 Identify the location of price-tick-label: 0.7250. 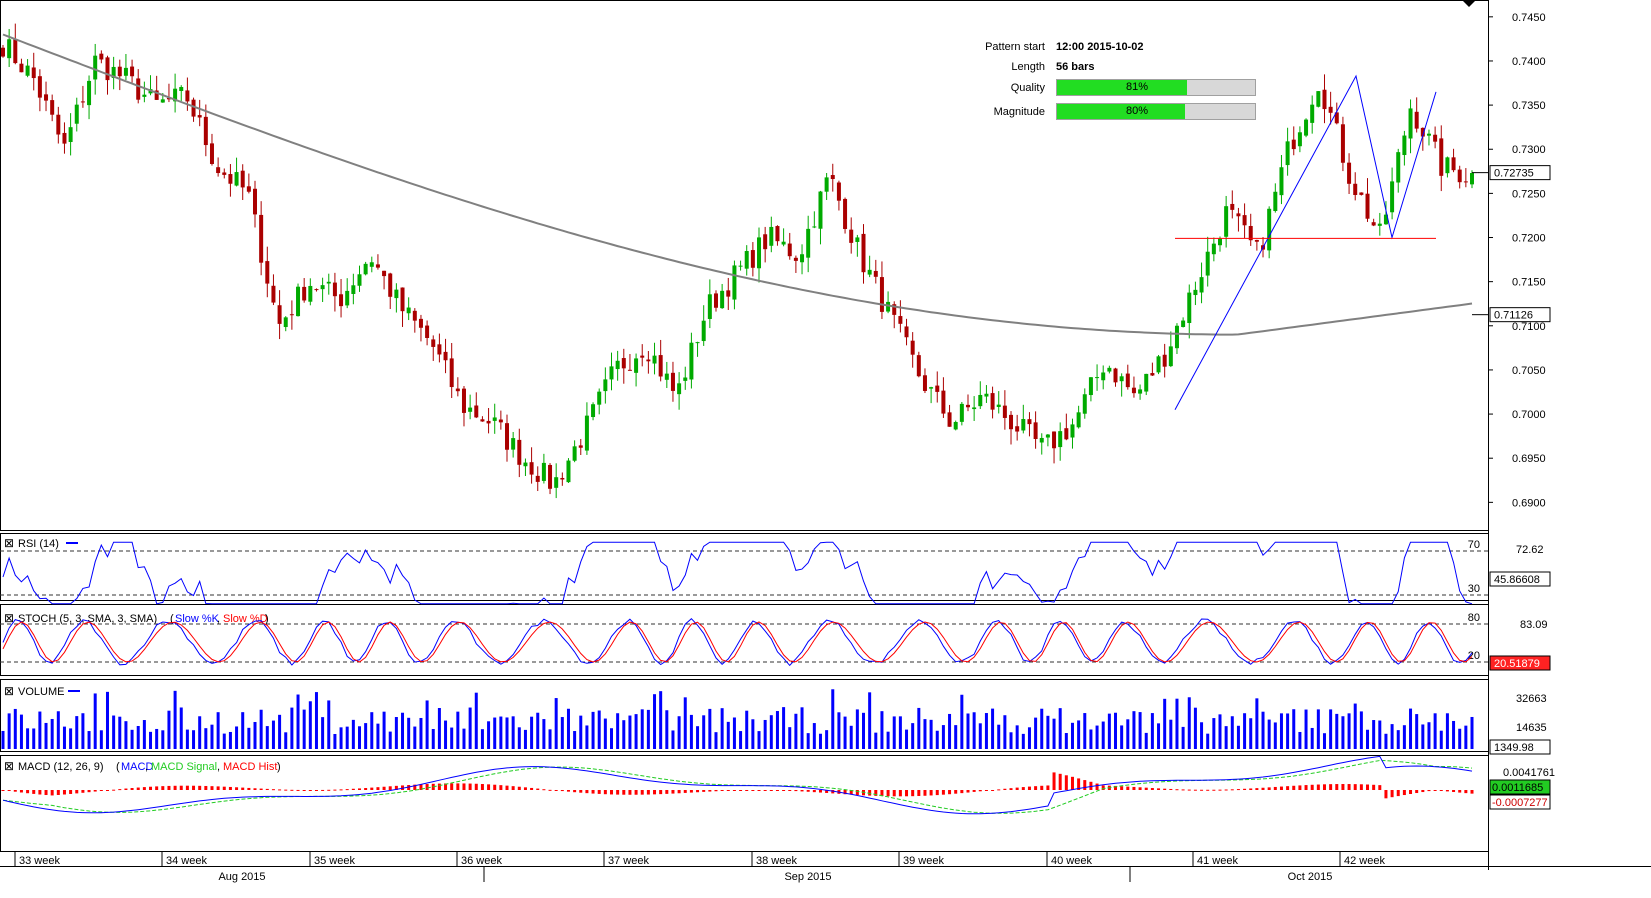
(1529, 194).